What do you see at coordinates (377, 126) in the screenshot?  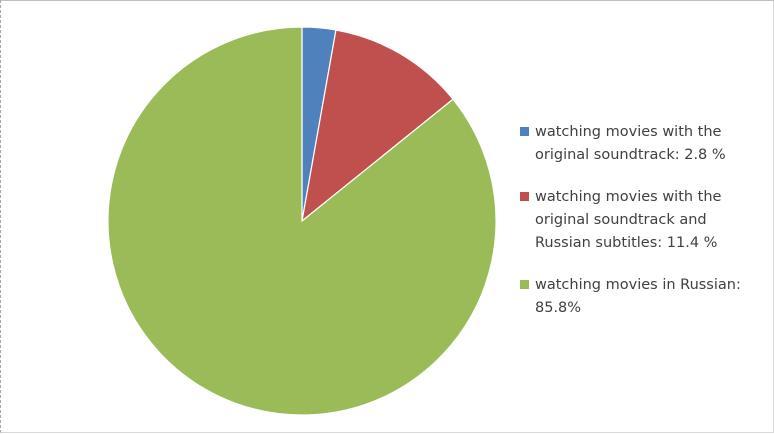 I see `pie-slice-russian-subtitles` at bounding box center [377, 126].